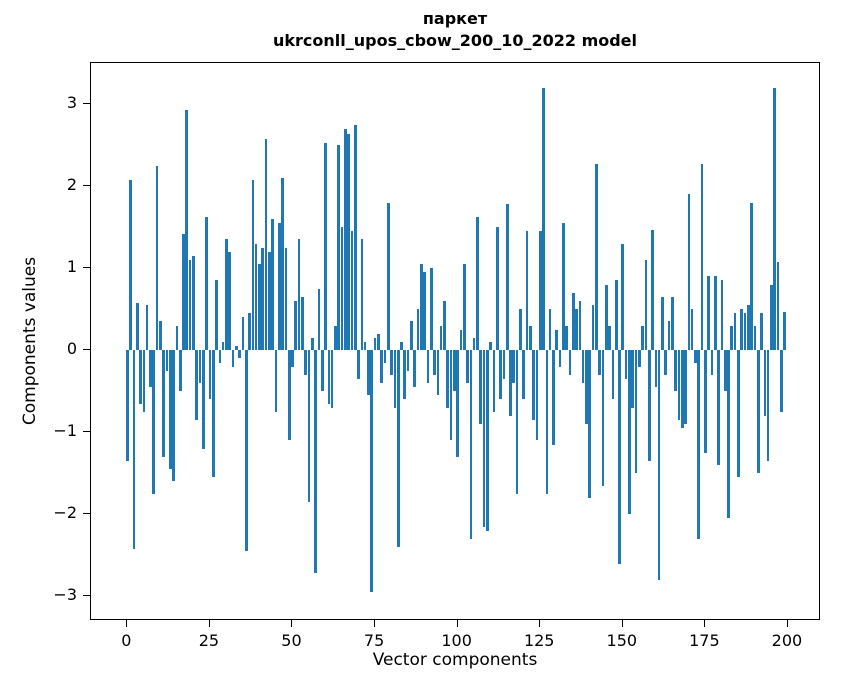  I want to click on x-tick-label: 125, so click(539, 640).